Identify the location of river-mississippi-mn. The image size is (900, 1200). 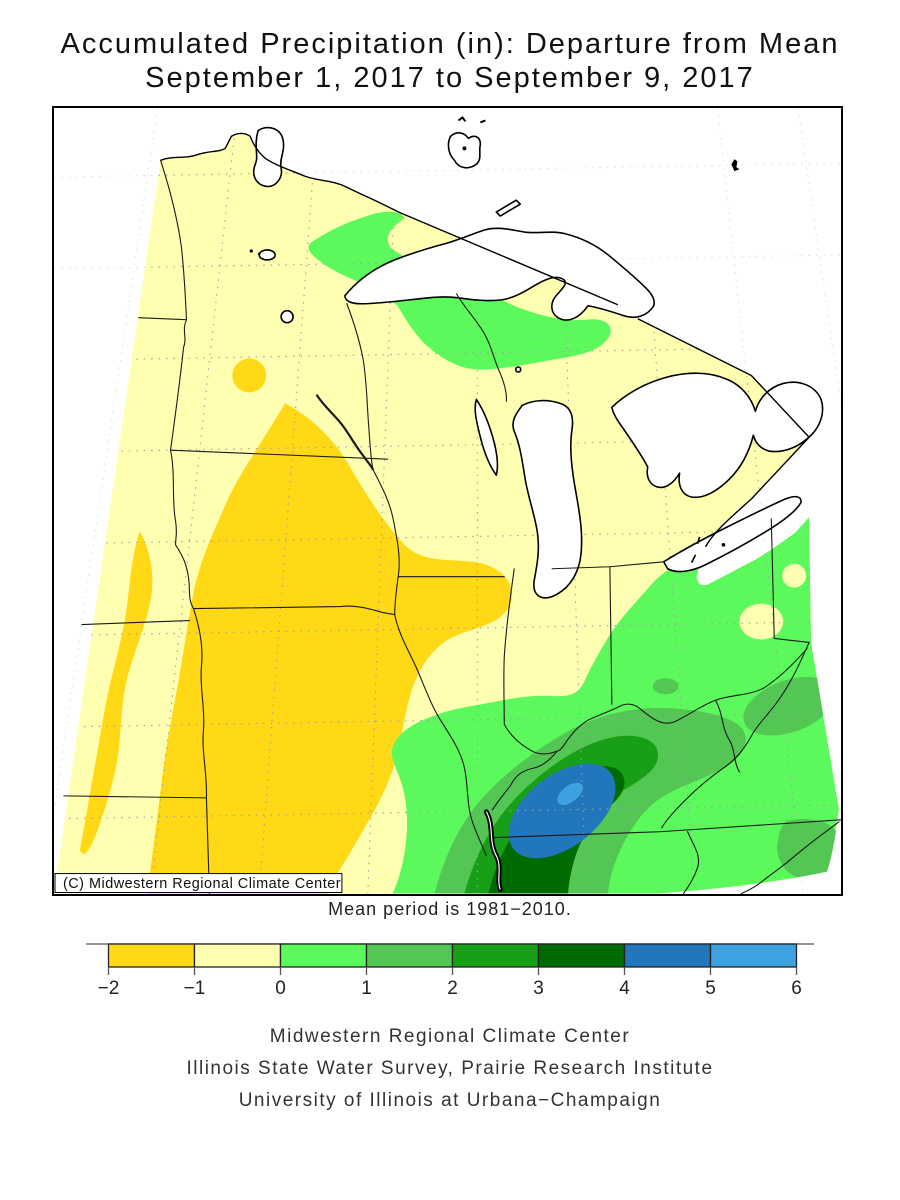
(344, 432).